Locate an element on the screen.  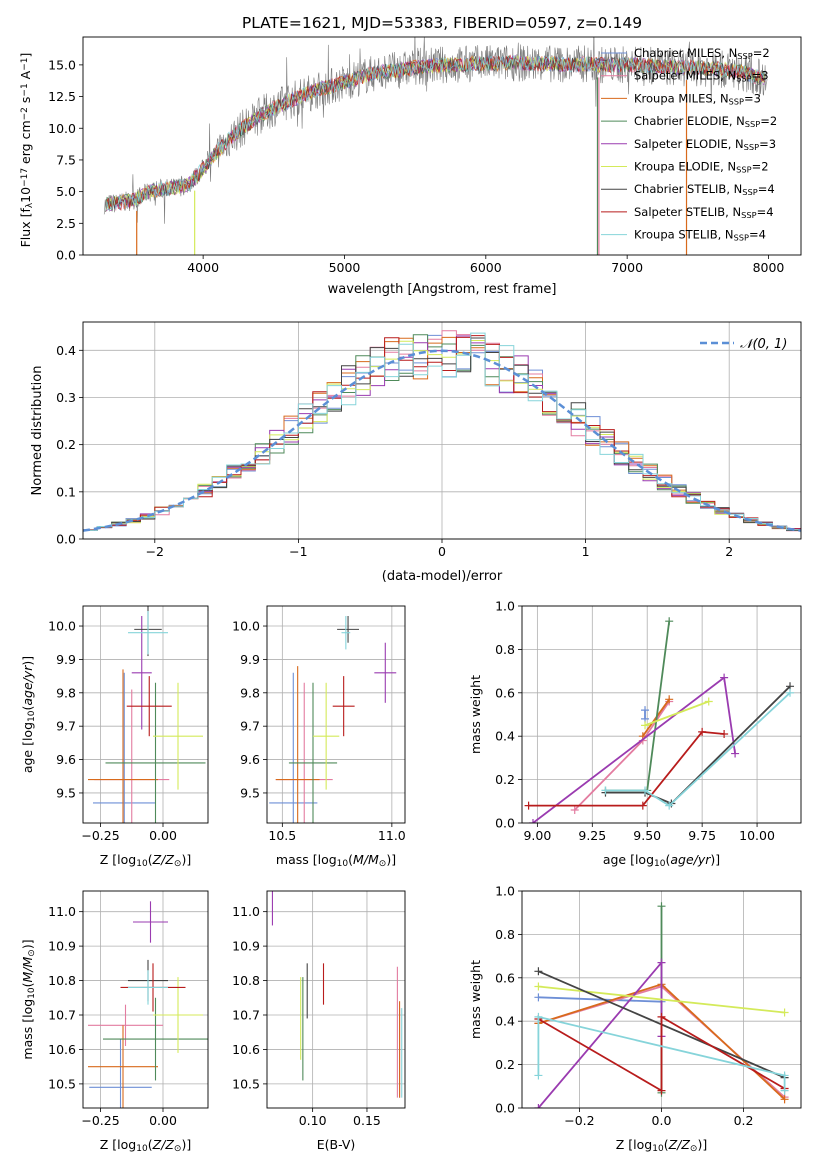
ebv_vs_mass-spine is located at coordinates (336, 999).